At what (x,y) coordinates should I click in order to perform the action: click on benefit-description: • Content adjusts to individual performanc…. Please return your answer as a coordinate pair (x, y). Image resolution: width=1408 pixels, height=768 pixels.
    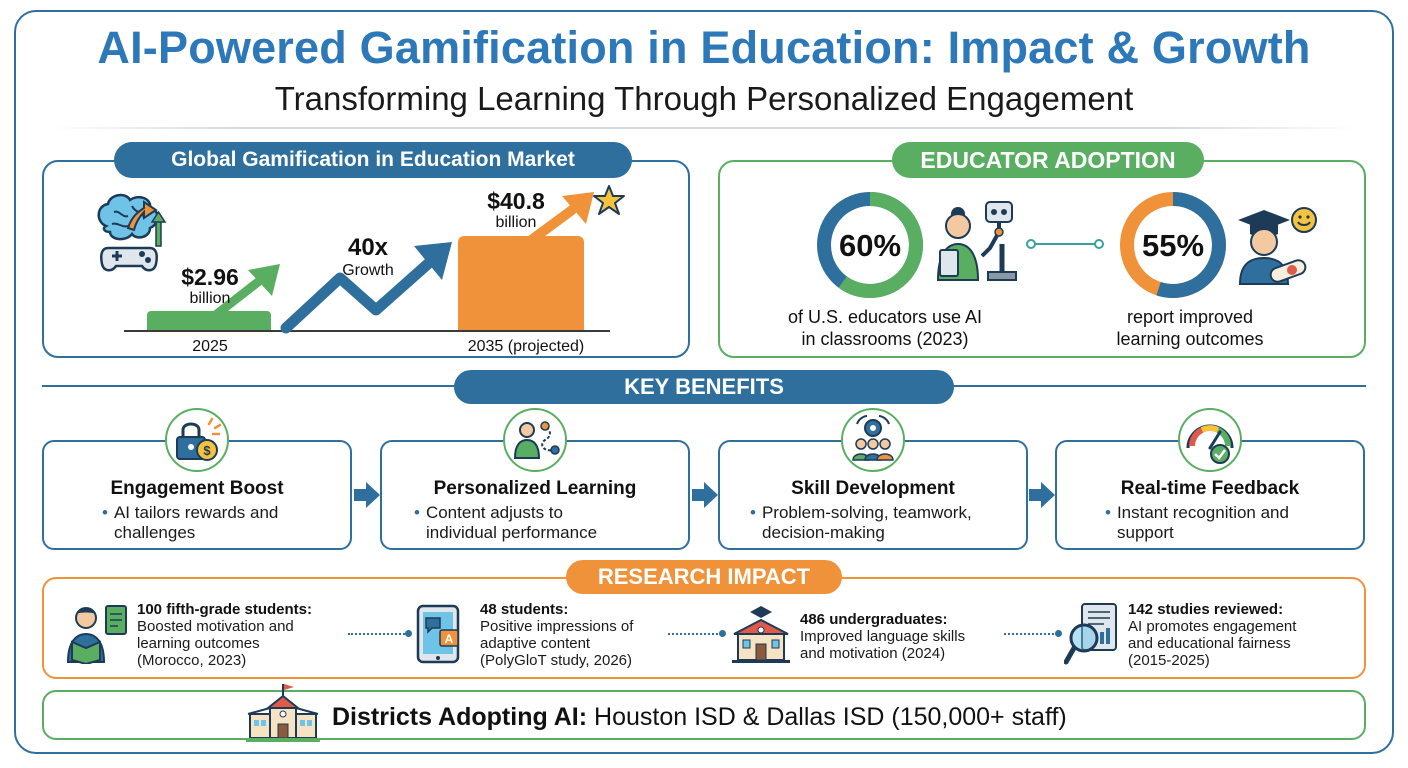
    Looking at the image, I should click on (506, 522).